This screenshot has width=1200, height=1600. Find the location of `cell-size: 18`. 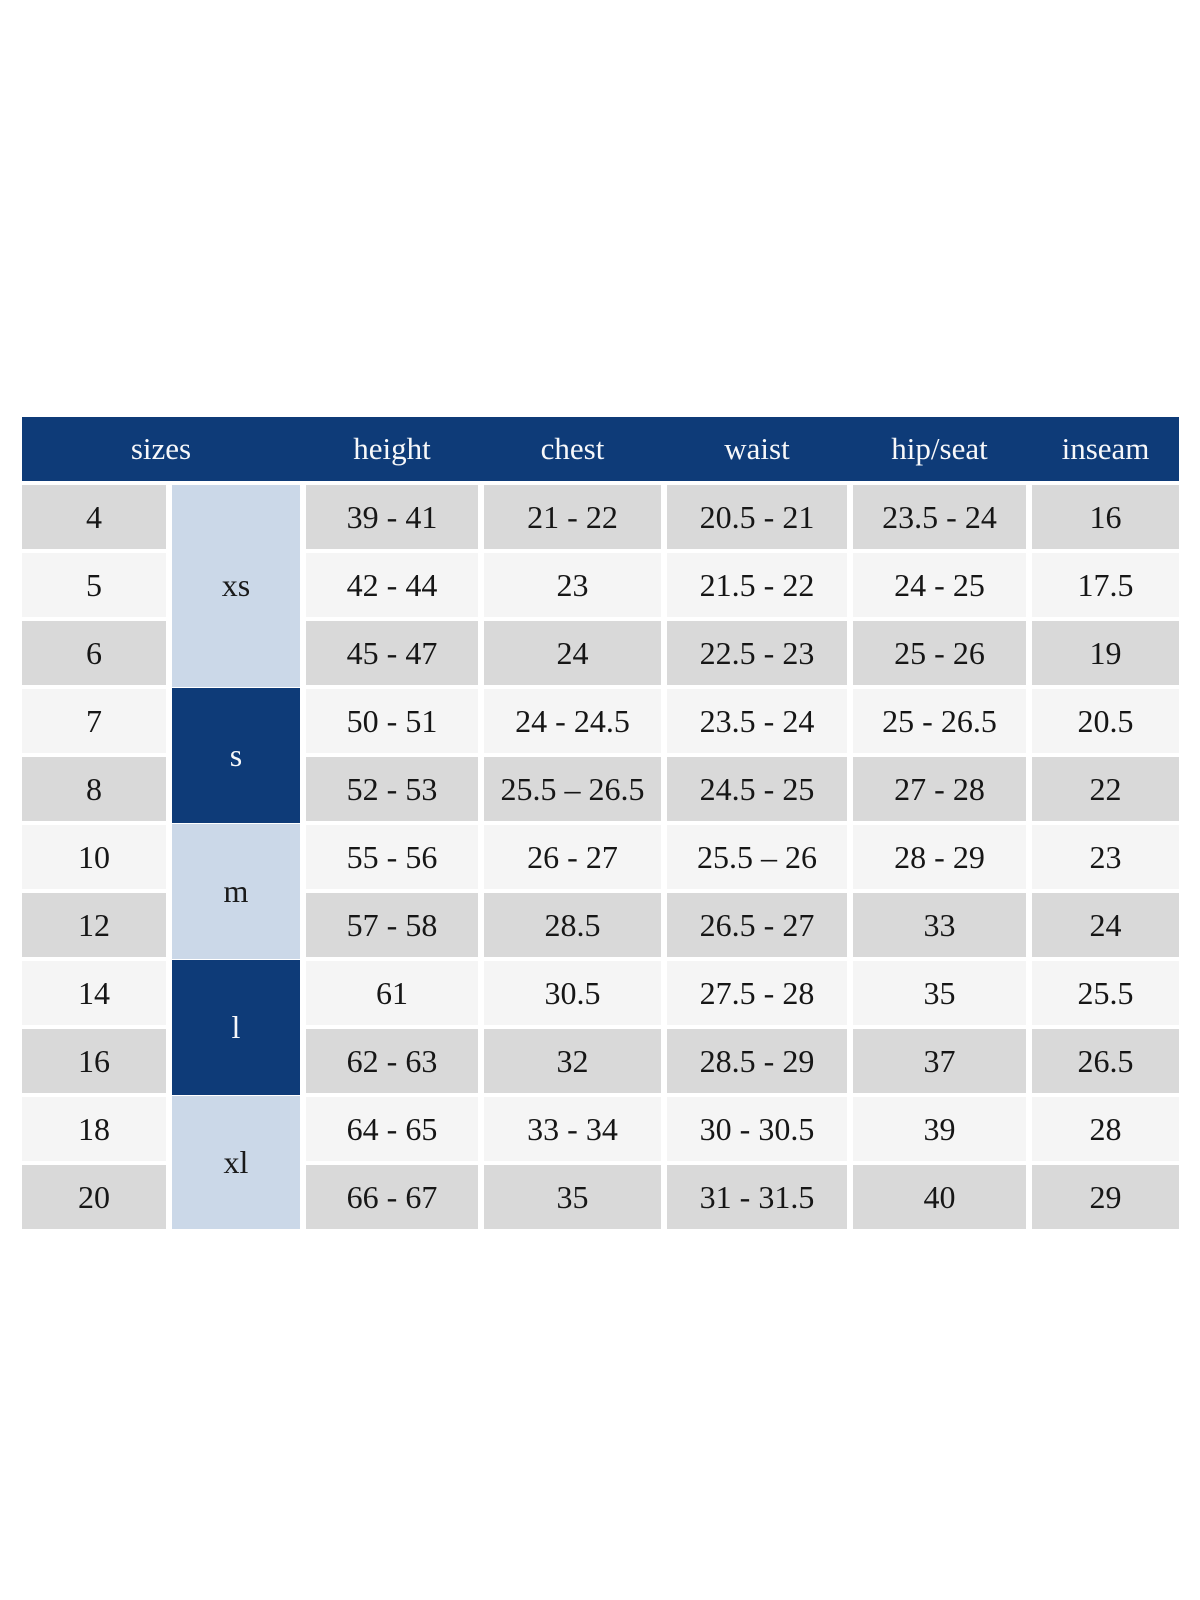

cell-size: 18 is located at coordinates (94, 1129).